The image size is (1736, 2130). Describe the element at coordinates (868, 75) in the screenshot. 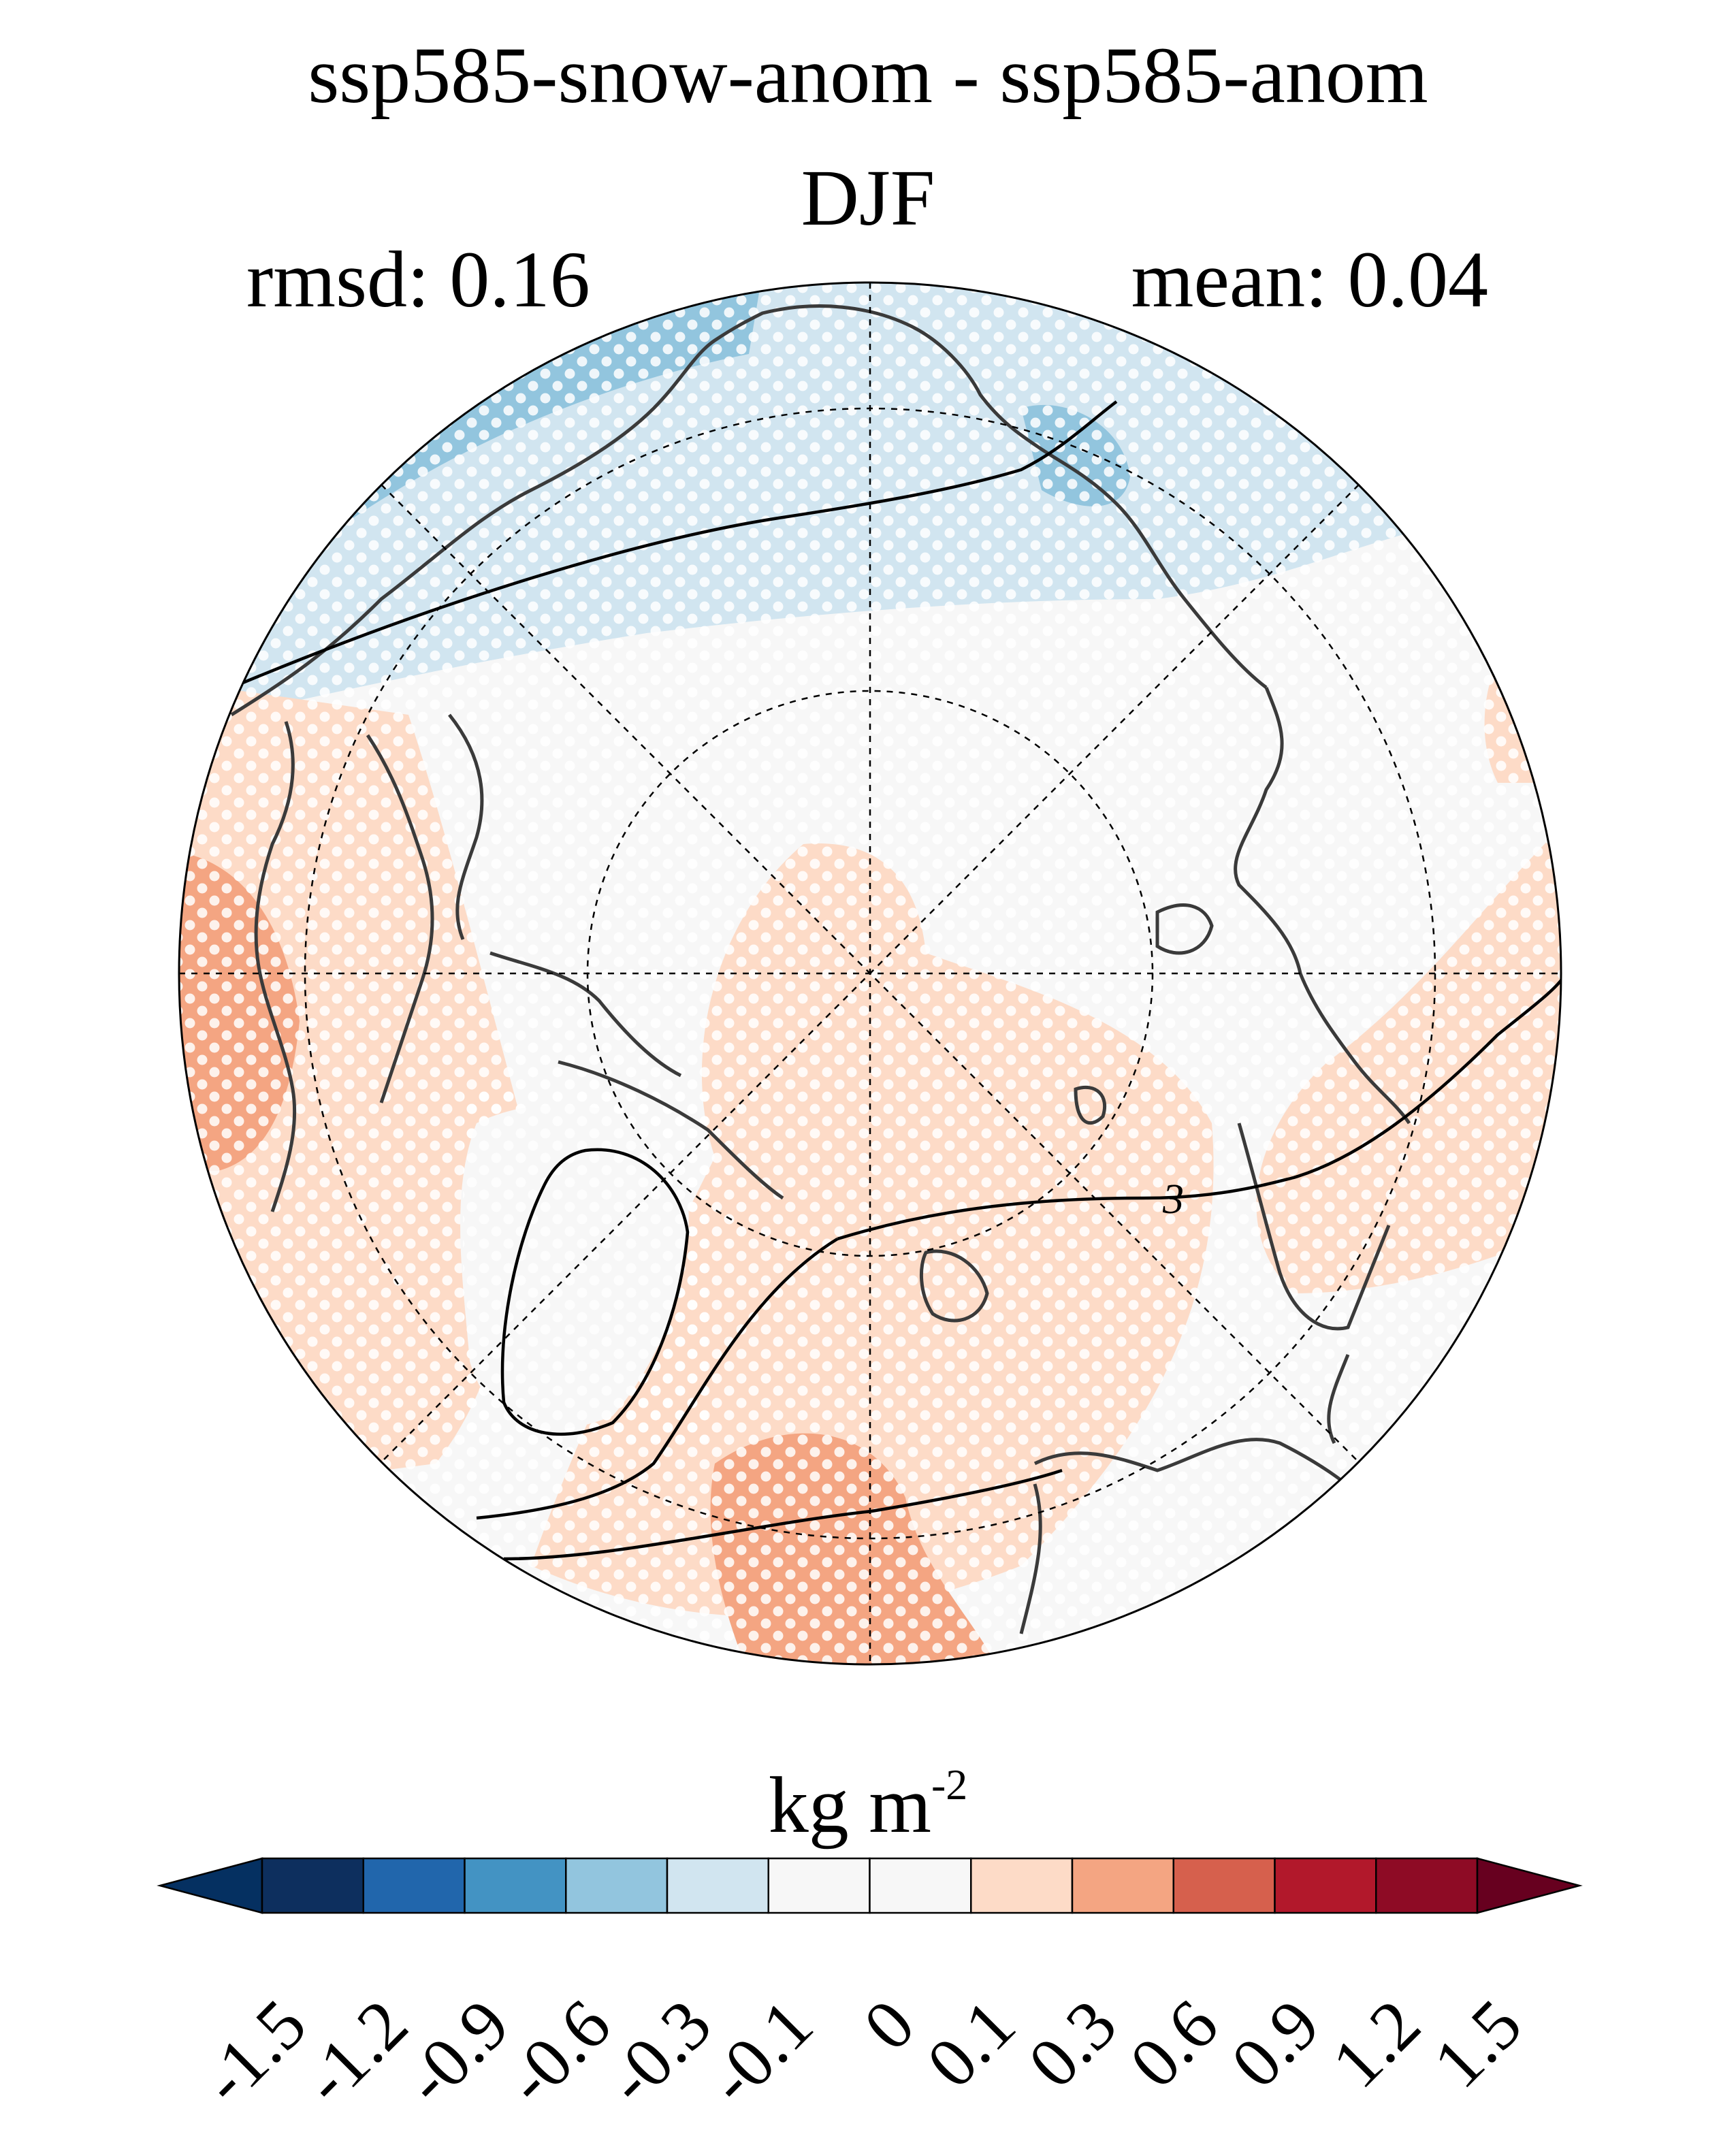

I see `figure-title: ssp585-snow-anom - ssp585-anom` at that location.